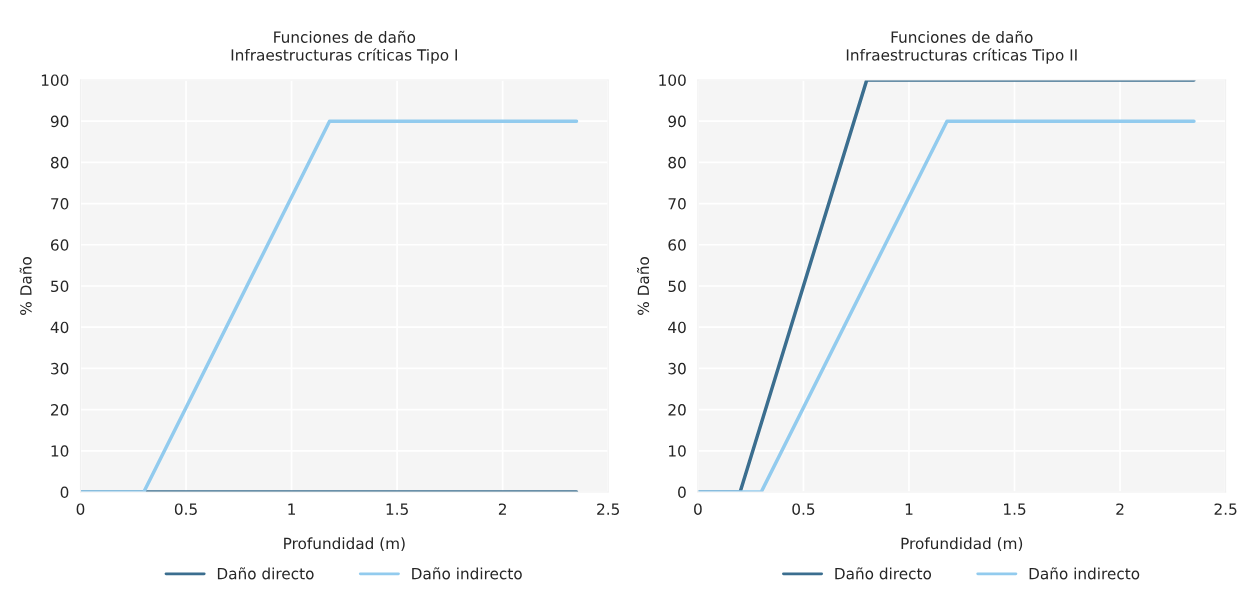 The width and height of the screenshot is (1238, 615). Describe the element at coordinates (344, 47) in the screenshot. I see `chart-title: Funciones de daño Infraestructuras críticas Tipo I` at that location.